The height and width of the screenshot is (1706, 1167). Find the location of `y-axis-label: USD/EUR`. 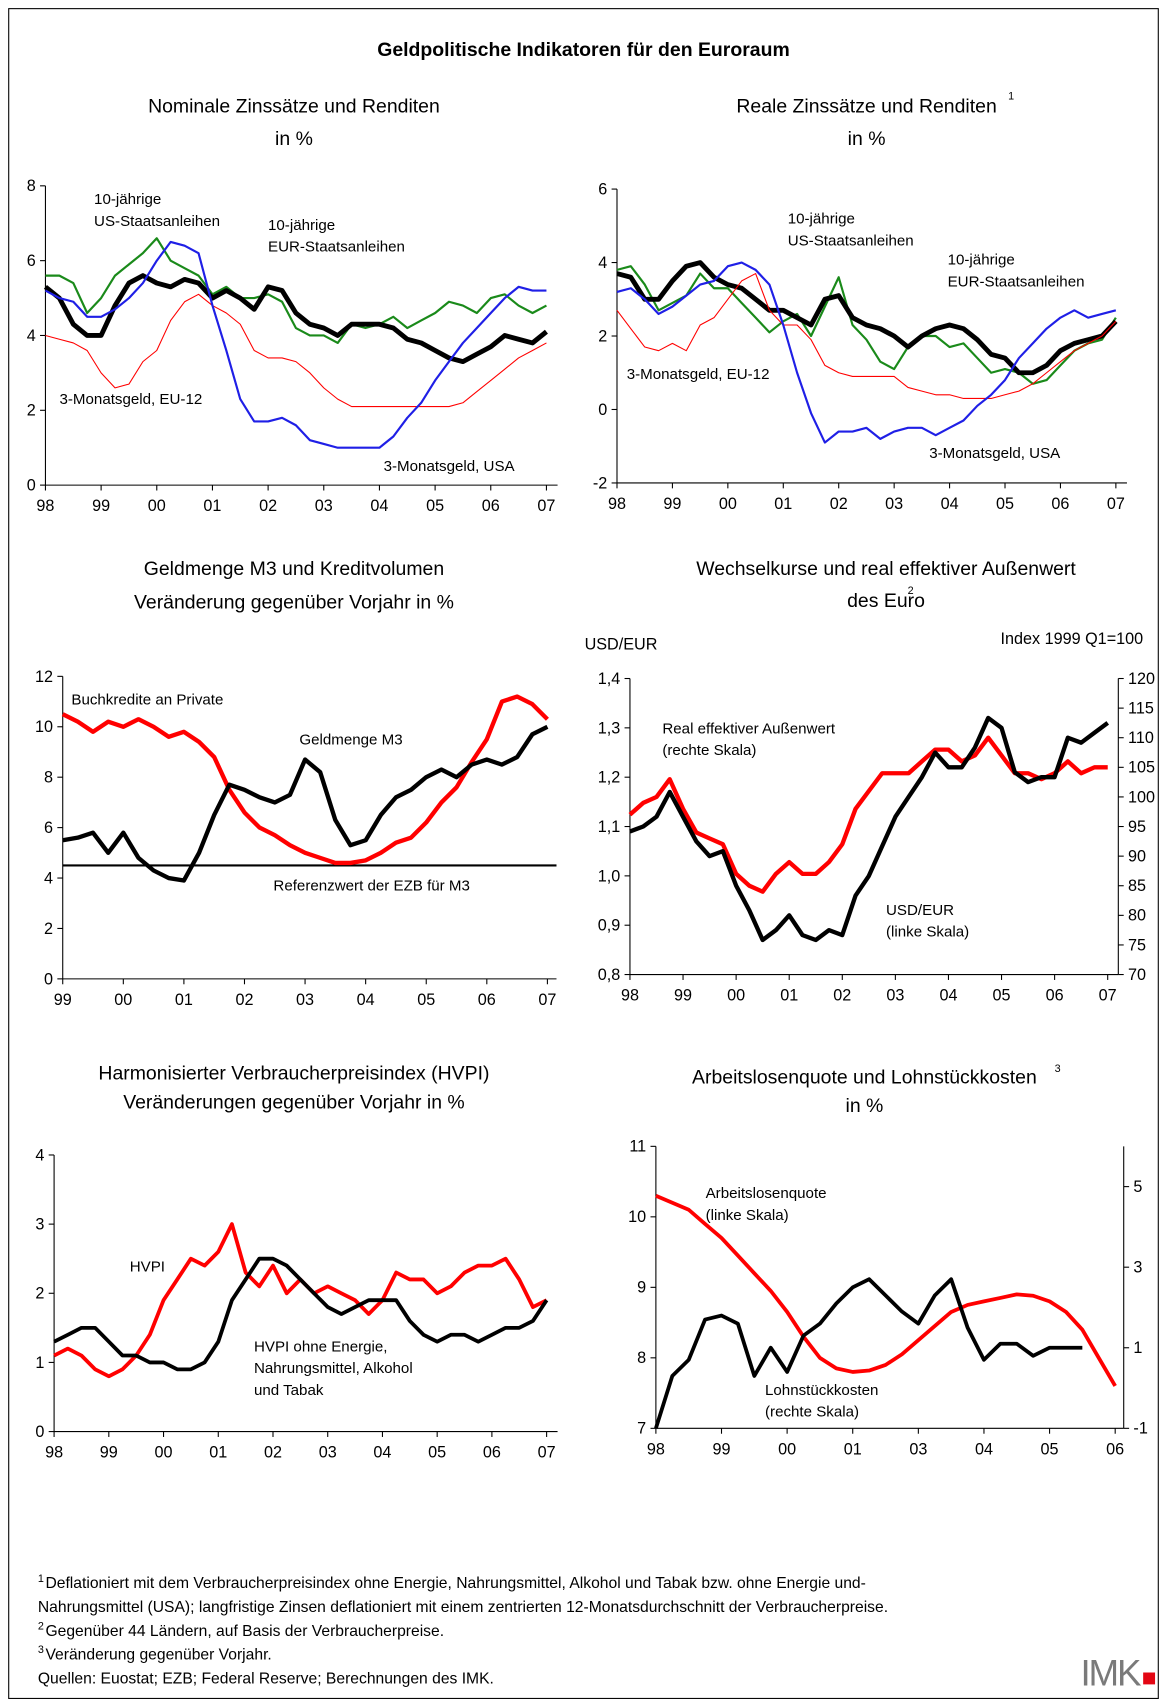

y-axis-label: USD/EUR is located at coordinates (621, 644).